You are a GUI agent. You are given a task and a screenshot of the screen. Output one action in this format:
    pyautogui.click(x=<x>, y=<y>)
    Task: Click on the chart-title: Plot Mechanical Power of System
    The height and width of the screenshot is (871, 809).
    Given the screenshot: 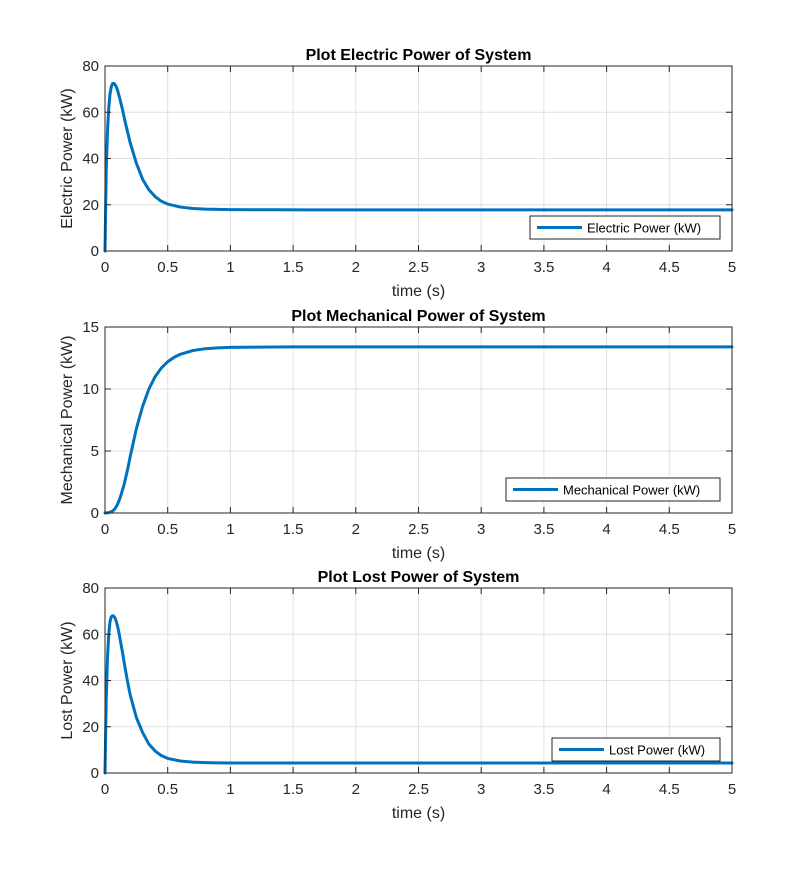 What is the action you would take?
    pyautogui.click(x=418, y=316)
    